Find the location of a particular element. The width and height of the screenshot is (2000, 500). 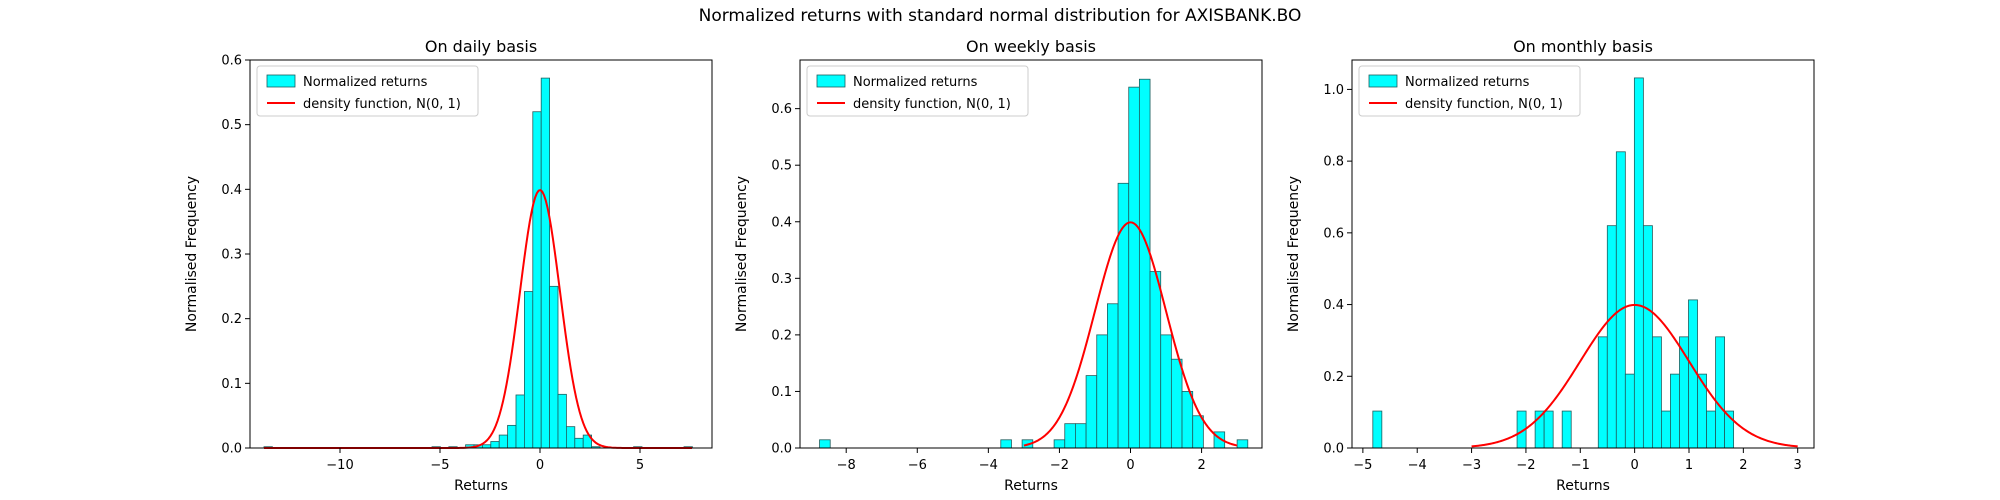

chart-title: On monthly basis is located at coordinates (1583, 46).